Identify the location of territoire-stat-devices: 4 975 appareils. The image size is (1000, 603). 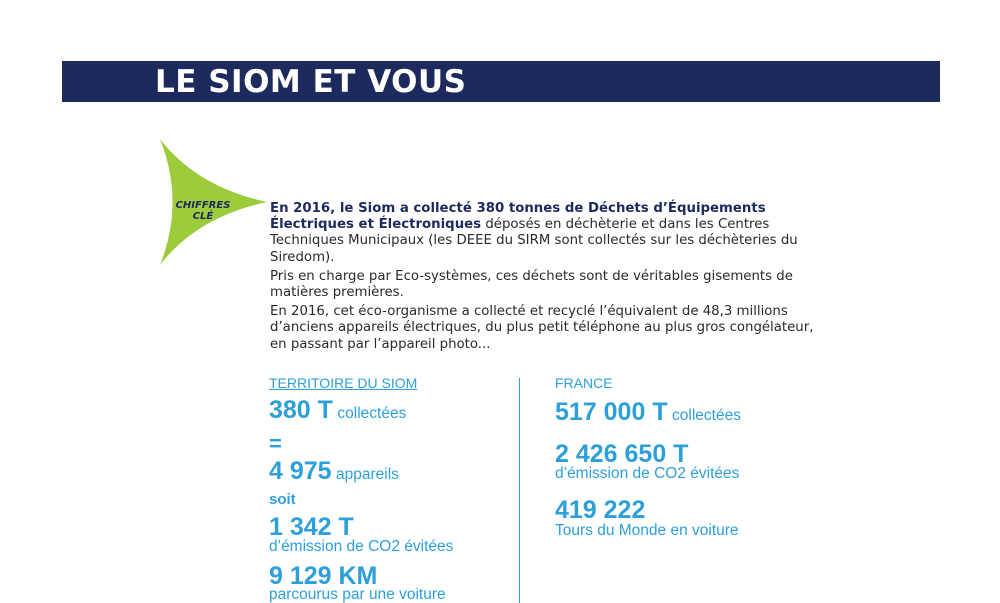
(334, 471).